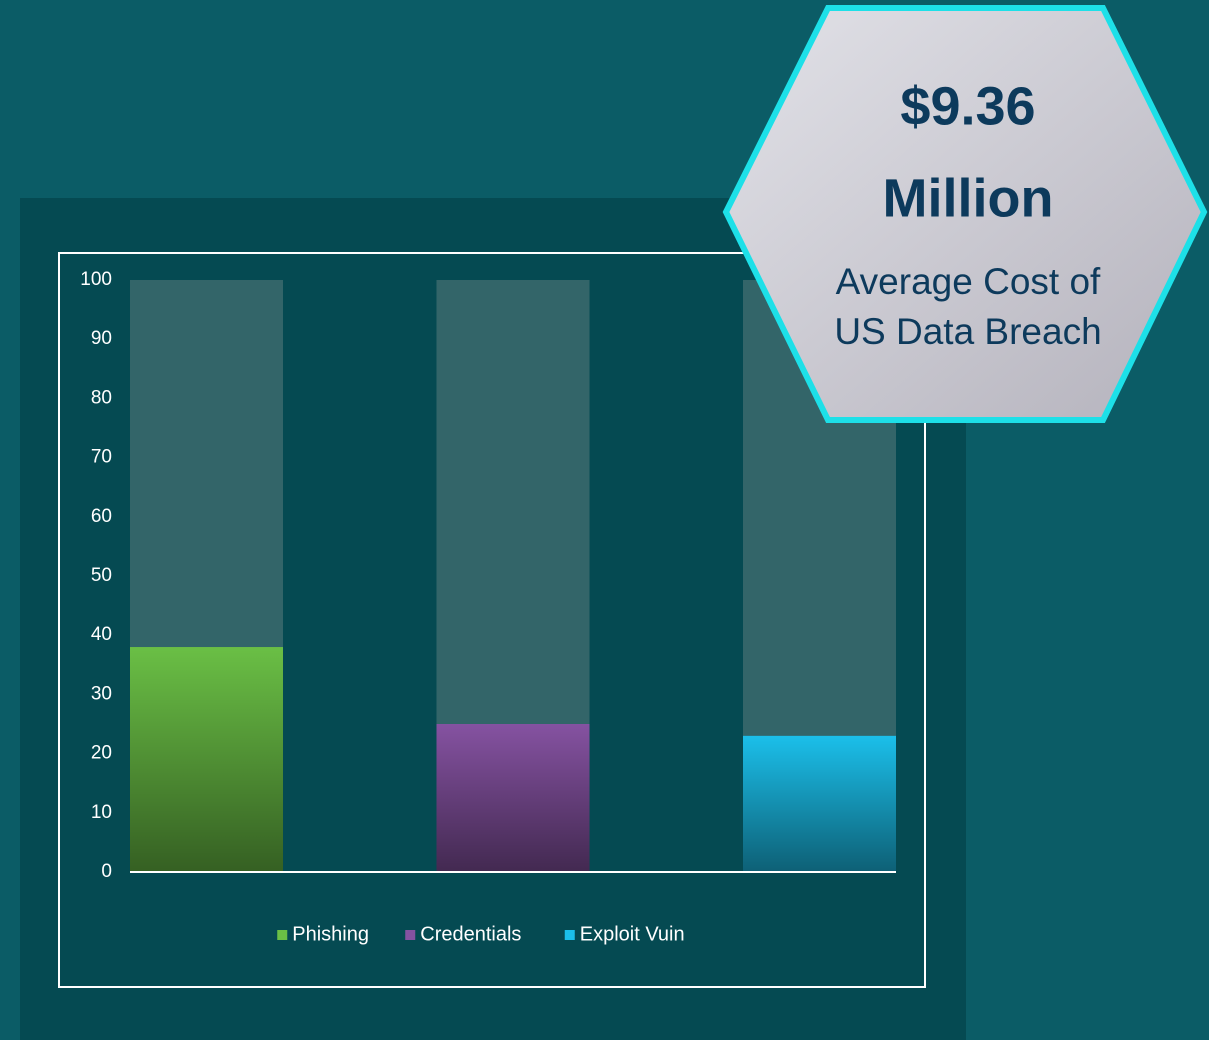 The image size is (1209, 1040). What do you see at coordinates (968, 281) in the screenshot?
I see `callout-text: Average Cost of` at bounding box center [968, 281].